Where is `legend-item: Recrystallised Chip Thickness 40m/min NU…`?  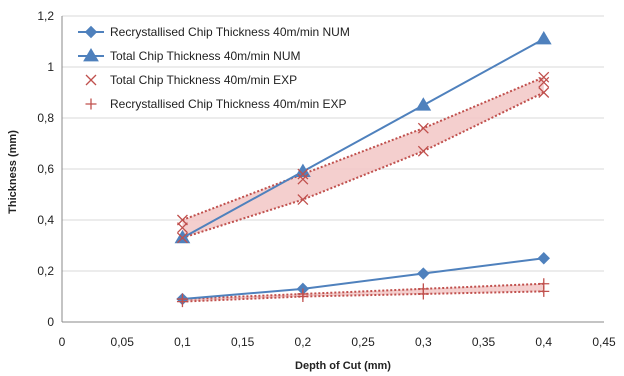 legend-item: Recrystallised Chip Thickness 40m/min NU… is located at coordinates (214, 32).